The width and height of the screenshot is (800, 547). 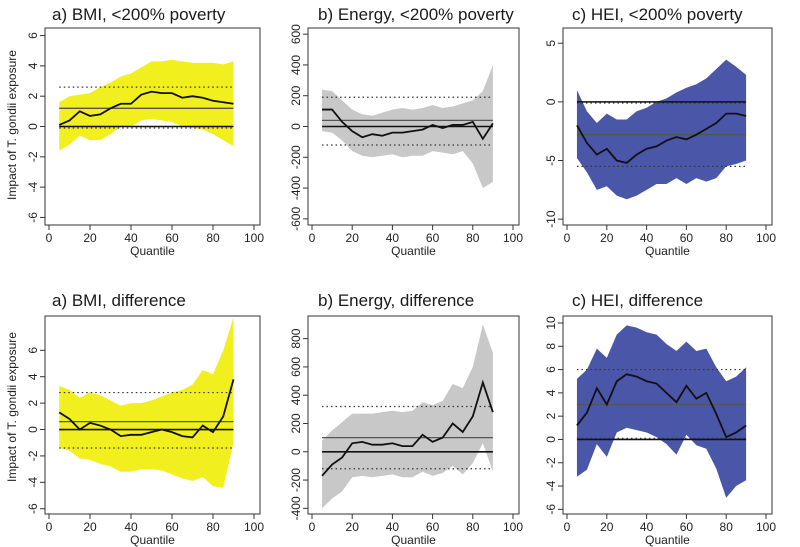 I want to click on y-tick-label: -5, so click(x=551, y=160).